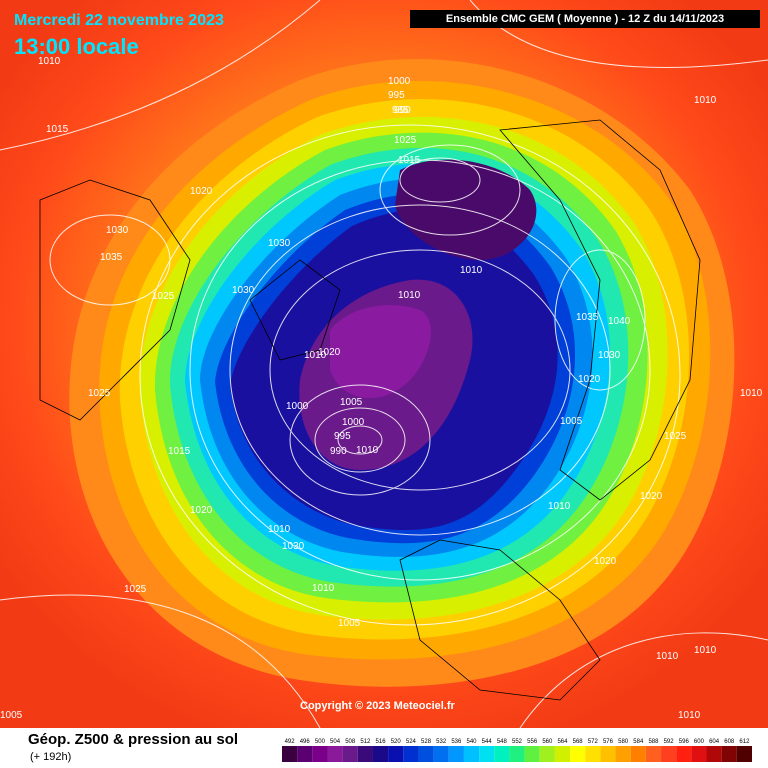 This screenshot has width=768, height=768. What do you see at coordinates (669, 742) in the screenshot?
I see `legend-value: 592` at bounding box center [669, 742].